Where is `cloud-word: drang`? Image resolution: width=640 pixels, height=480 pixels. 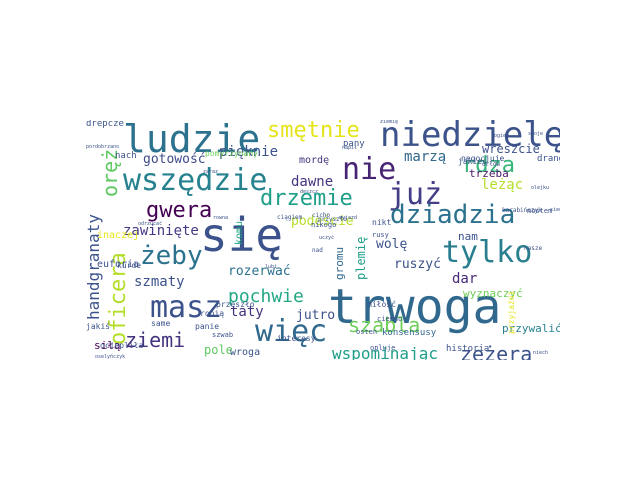 cloud-word: drang is located at coordinates (548, 159).